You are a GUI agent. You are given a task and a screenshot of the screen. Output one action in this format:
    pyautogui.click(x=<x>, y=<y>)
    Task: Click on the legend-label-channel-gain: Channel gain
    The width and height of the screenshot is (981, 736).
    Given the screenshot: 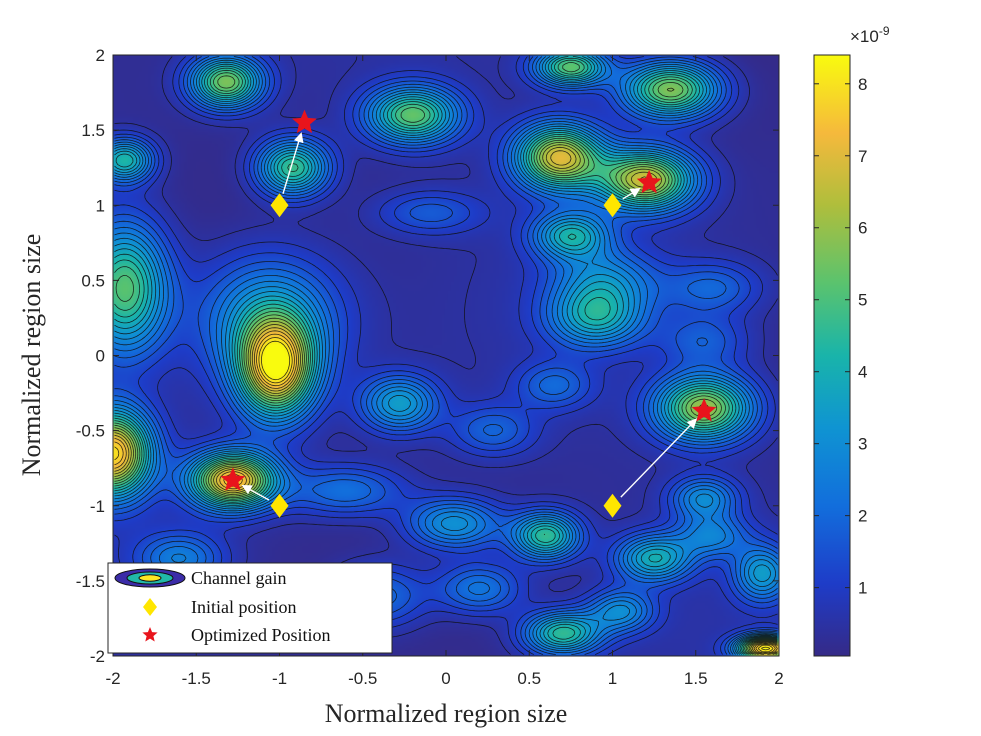 What is the action you would take?
    pyautogui.click(x=238, y=578)
    